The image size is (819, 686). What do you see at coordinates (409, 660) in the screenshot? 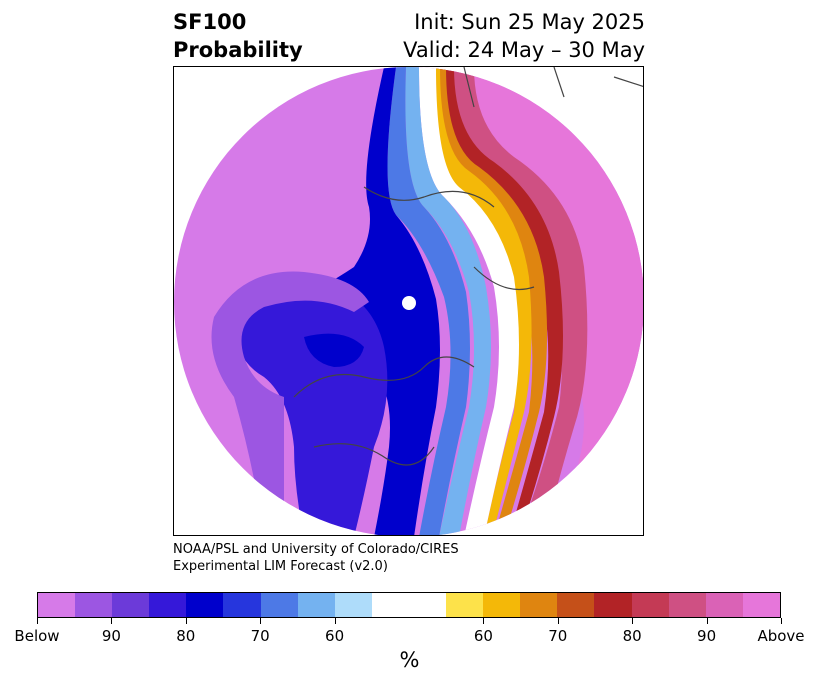
I see `colorbar-unit: %` at bounding box center [409, 660].